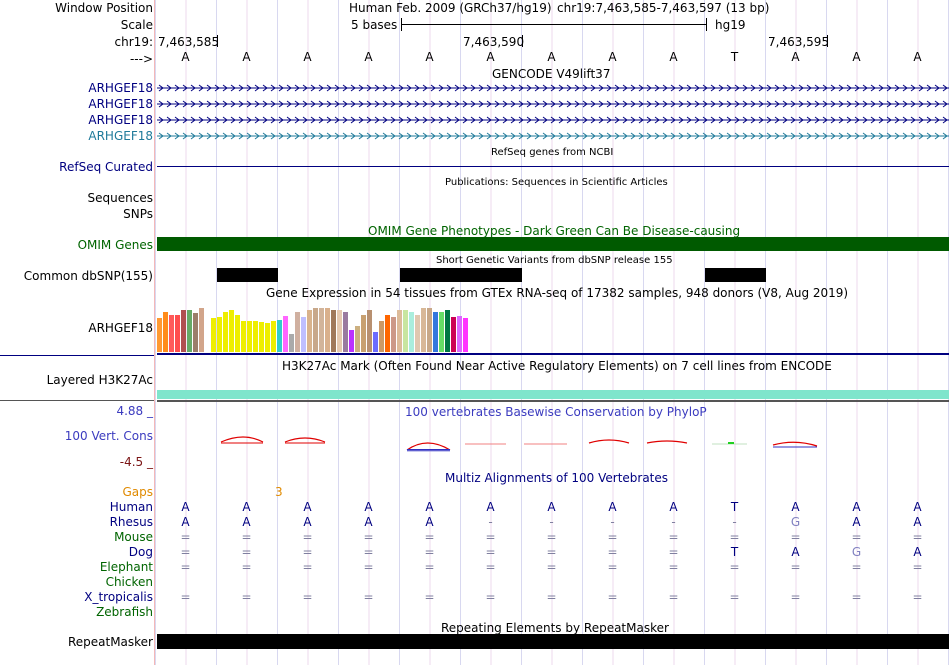 Image resolution: width=950 pixels, height=665 pixels. Describe the element at coordinates (99, 380) in the screenshot. I see `h3k27ac-label: Layered H3K27Ac` at that location.